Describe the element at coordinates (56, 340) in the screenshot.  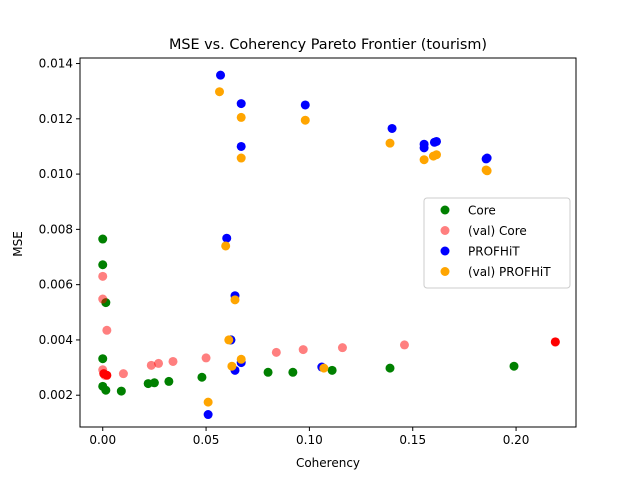
I see `y-tick-label: 0.004` at that location.